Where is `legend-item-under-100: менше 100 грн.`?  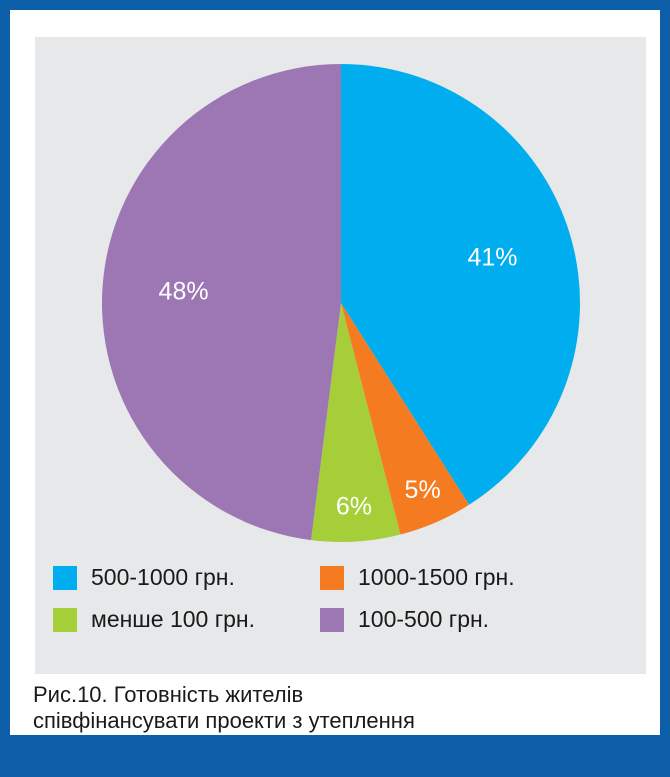
legend-item-under-100: менше 100 грн. is located at coordinates (154, 619).